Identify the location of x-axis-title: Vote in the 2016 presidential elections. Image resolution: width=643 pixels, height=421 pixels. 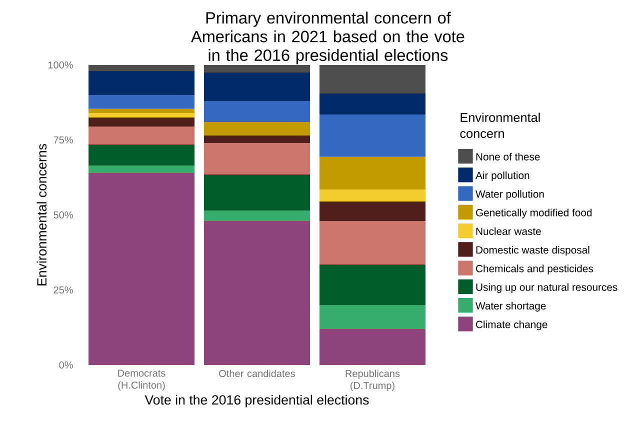
(256, 401).